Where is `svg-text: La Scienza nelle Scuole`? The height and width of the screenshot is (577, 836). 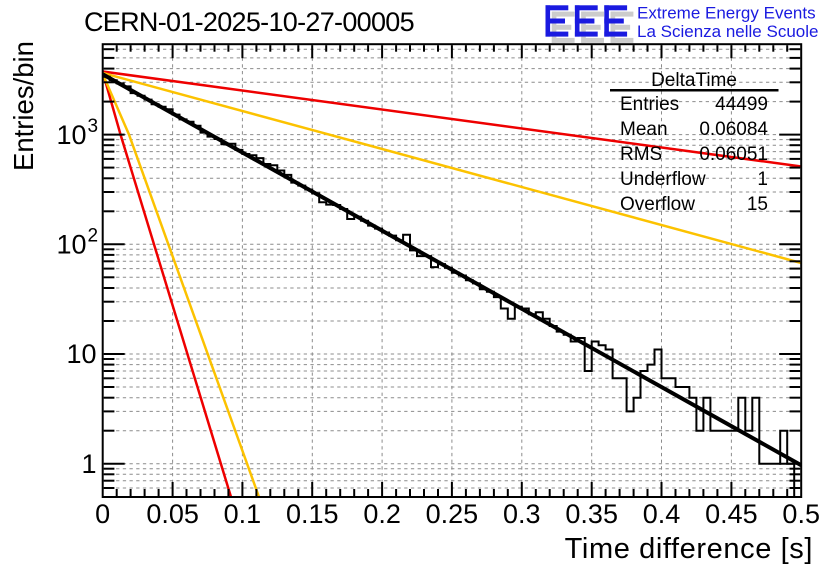
svg-text: La Scienza nelle Scuole is located at coordinates (727, 31).